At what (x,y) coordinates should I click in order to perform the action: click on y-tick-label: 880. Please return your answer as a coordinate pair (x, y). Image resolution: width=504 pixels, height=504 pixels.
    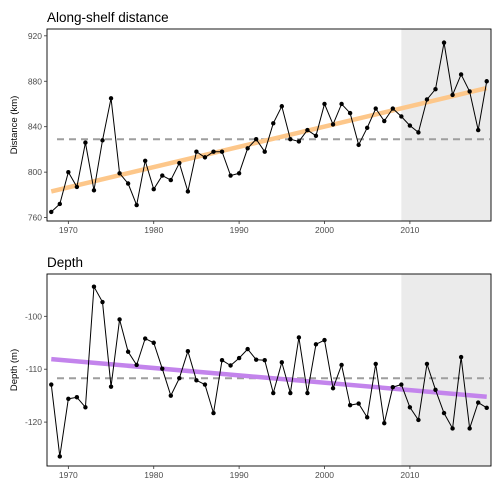
    Looking at the image, I should click on (35, 81).